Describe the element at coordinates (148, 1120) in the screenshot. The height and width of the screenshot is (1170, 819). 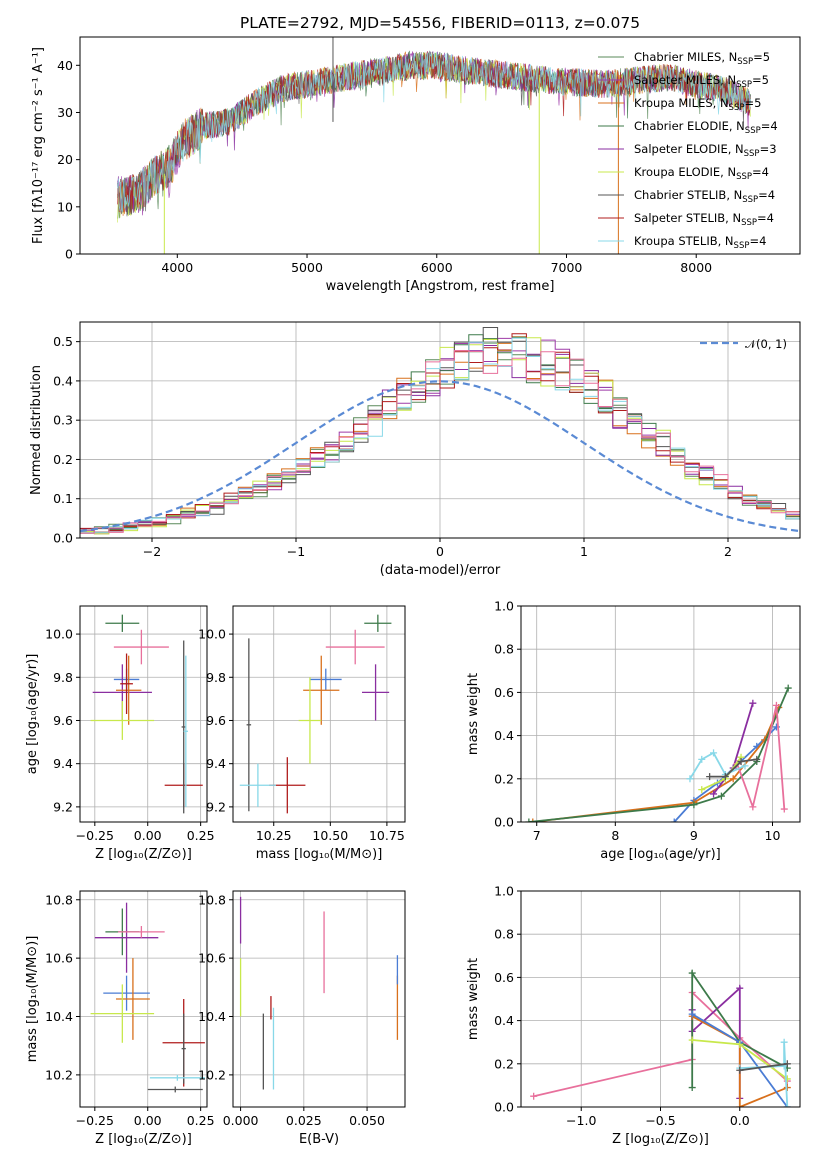
I see `x-tick-label: 0.00` at that location.